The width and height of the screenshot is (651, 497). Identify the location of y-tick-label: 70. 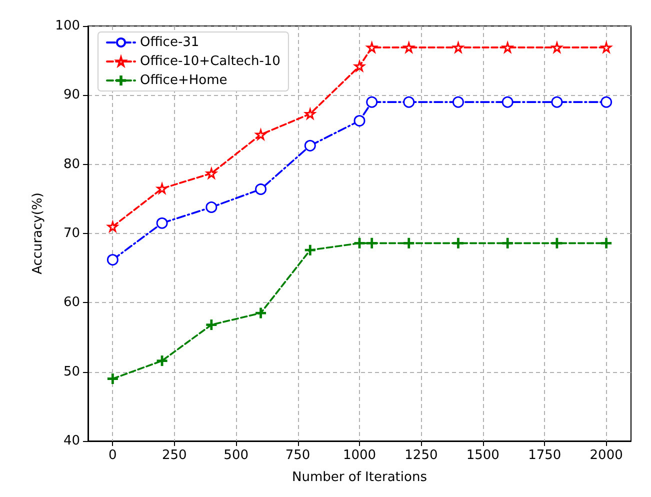
(71, 233).